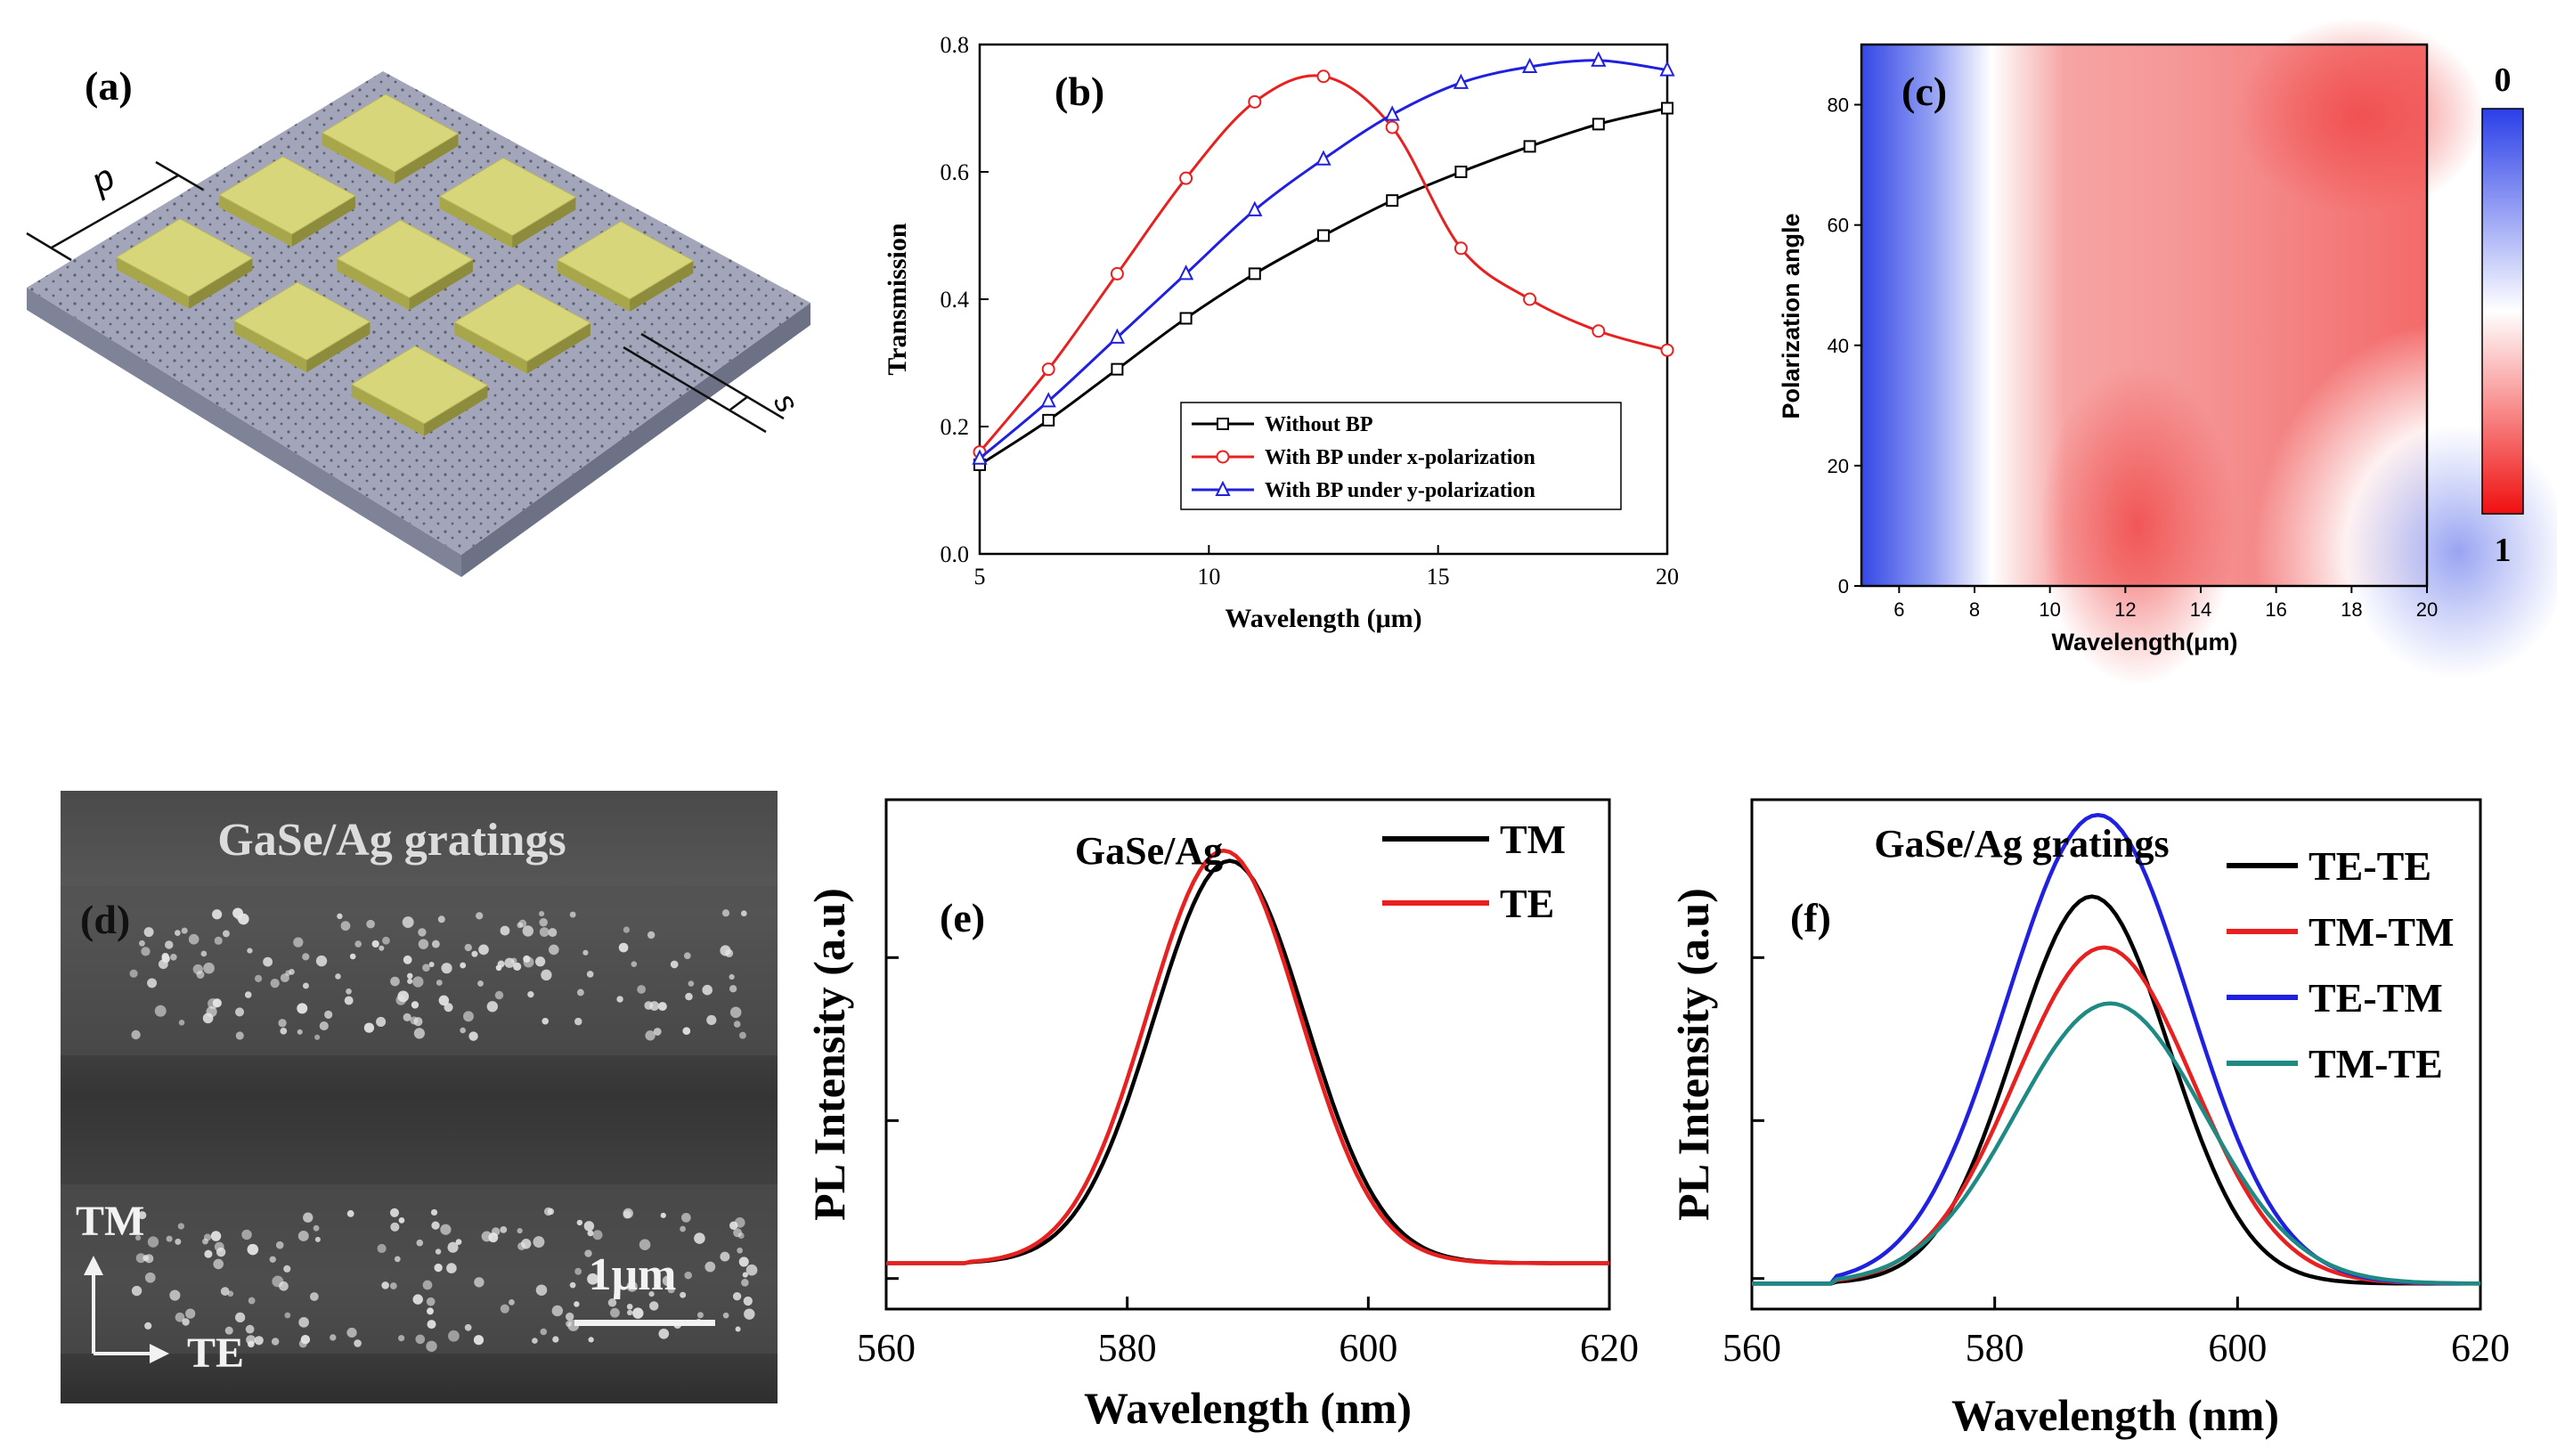 Image resolution: width=2557 pixels, height=1456 pixels. Describe the element at coordinates (1474, 871) in the screenshot. I see `chart-e-legend: TM TE` at that location.